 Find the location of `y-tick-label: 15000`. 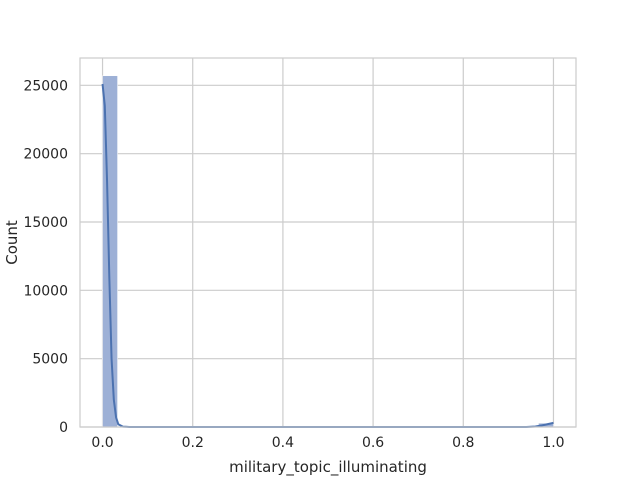

y-tick-label: 15000 is located at coordinates (45, 223).